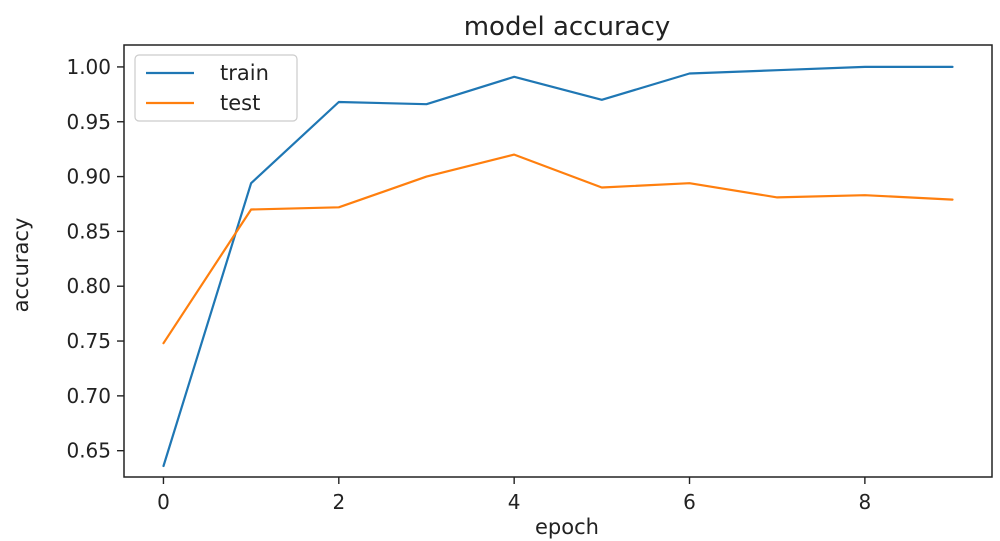  Describe the element at coordinates (95, 259) in the screenshot. I see `y-axis: 0.65 0.70 0.75 0.80 0.85 0.90 0.95 1.00` at that location.